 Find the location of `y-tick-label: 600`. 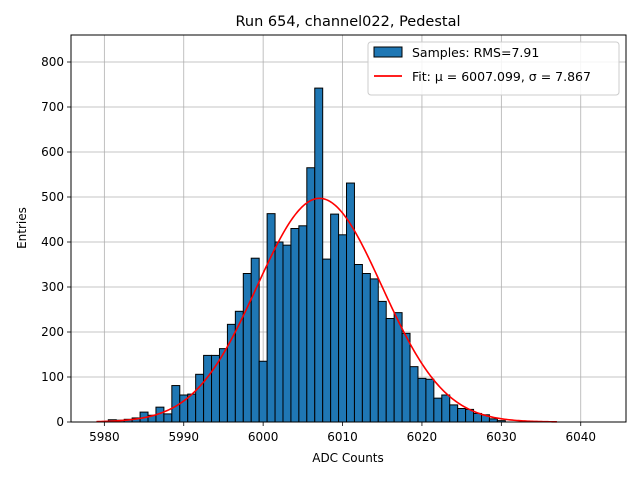

y-tick-label: 600 is located at coordinates (52, 152).